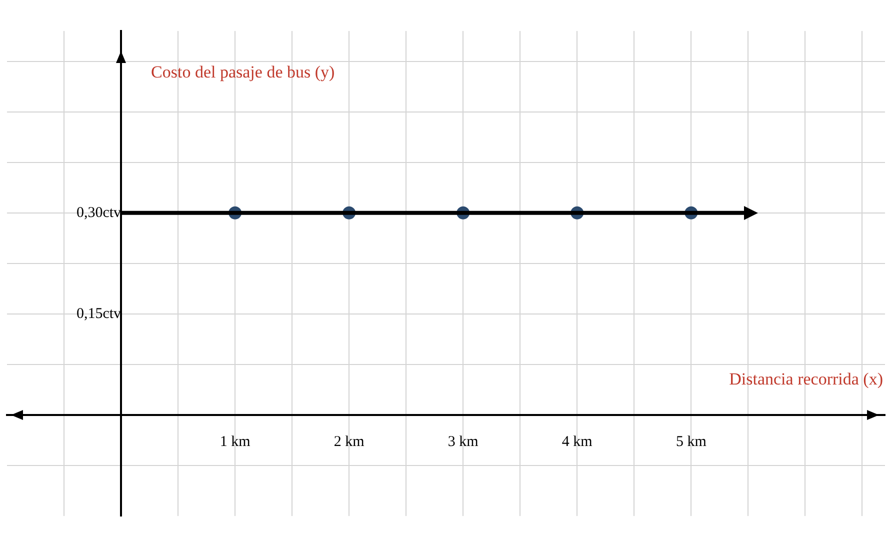  I want to click on x-axis-title: Distancia recorrida (x), so click(806, 378).